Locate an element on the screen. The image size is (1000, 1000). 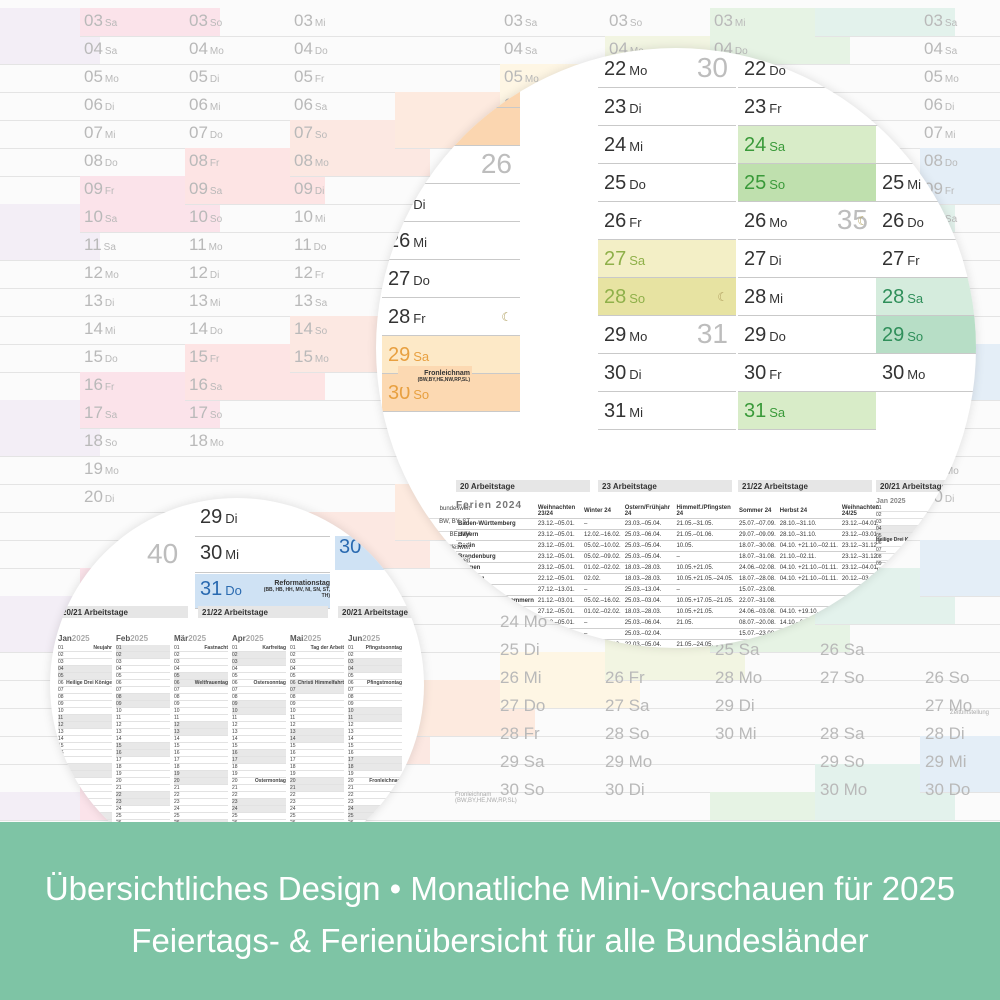
background-lower-day: 30 So is located at coordinates (522, 789).